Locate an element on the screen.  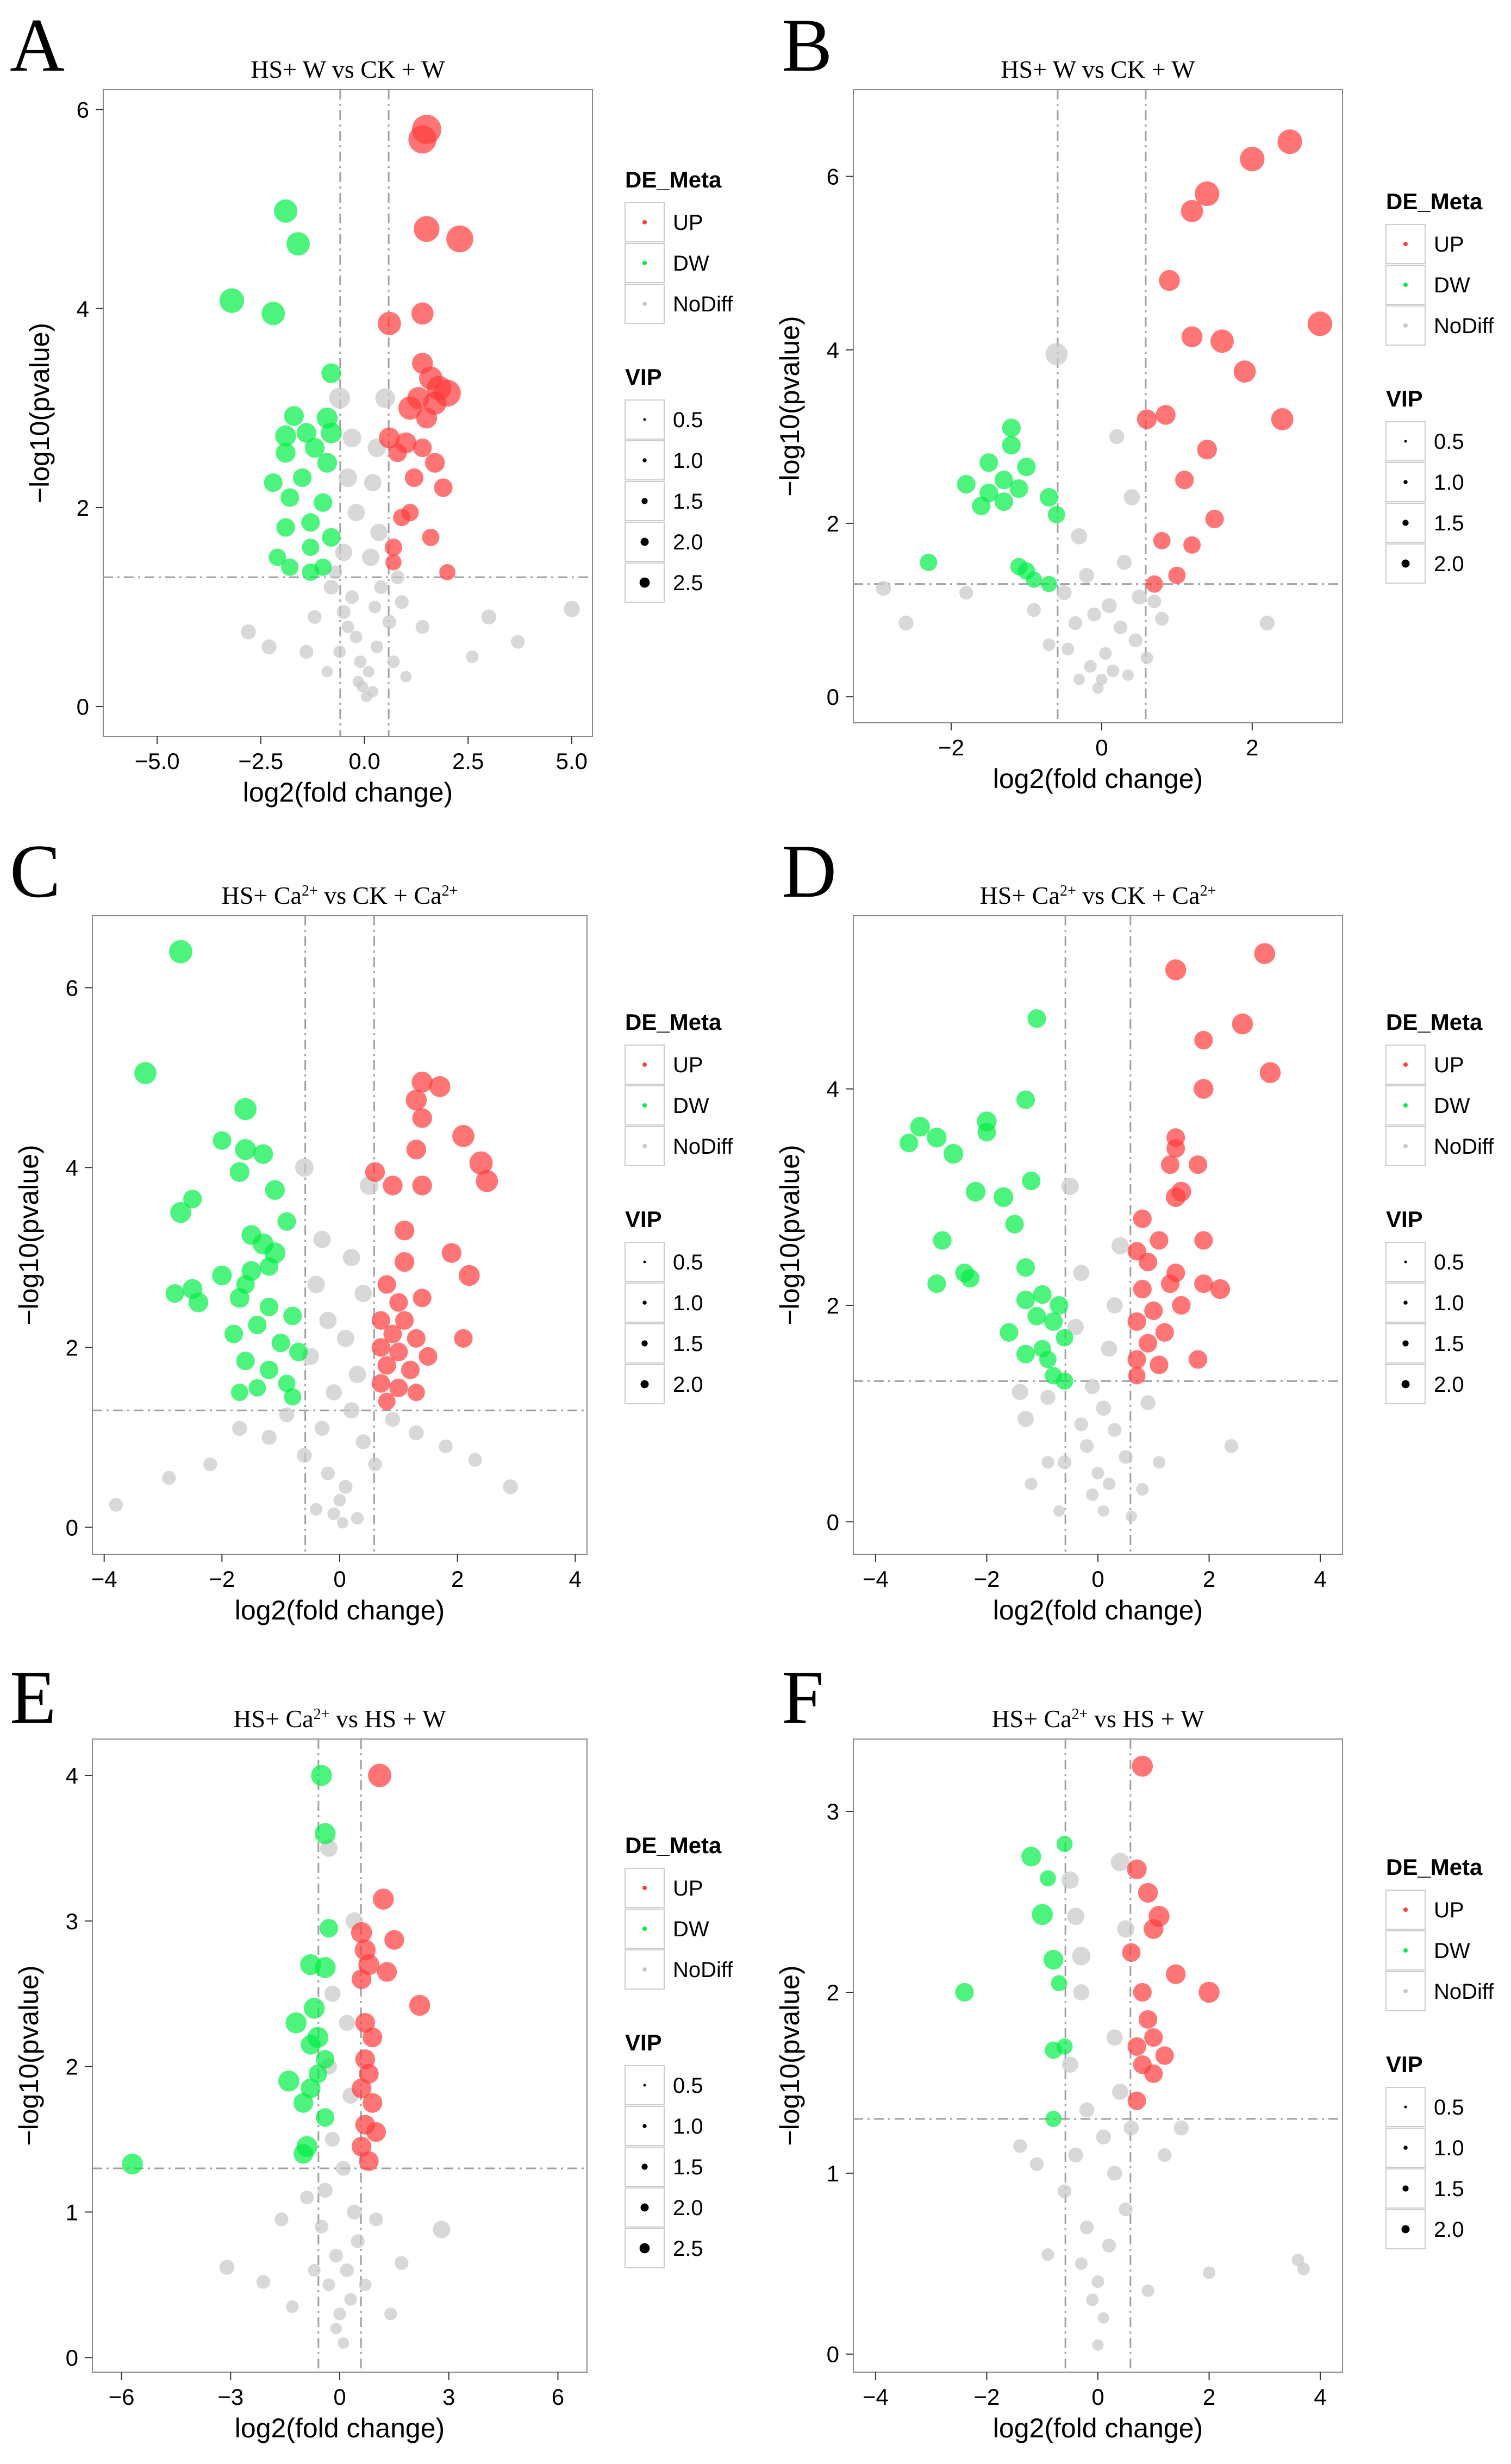
legend: DE_Meta UP DW NoDiff VIP 0.5 1.0 1.5 2.0 2.5 is located at coordinates (679, 2050).